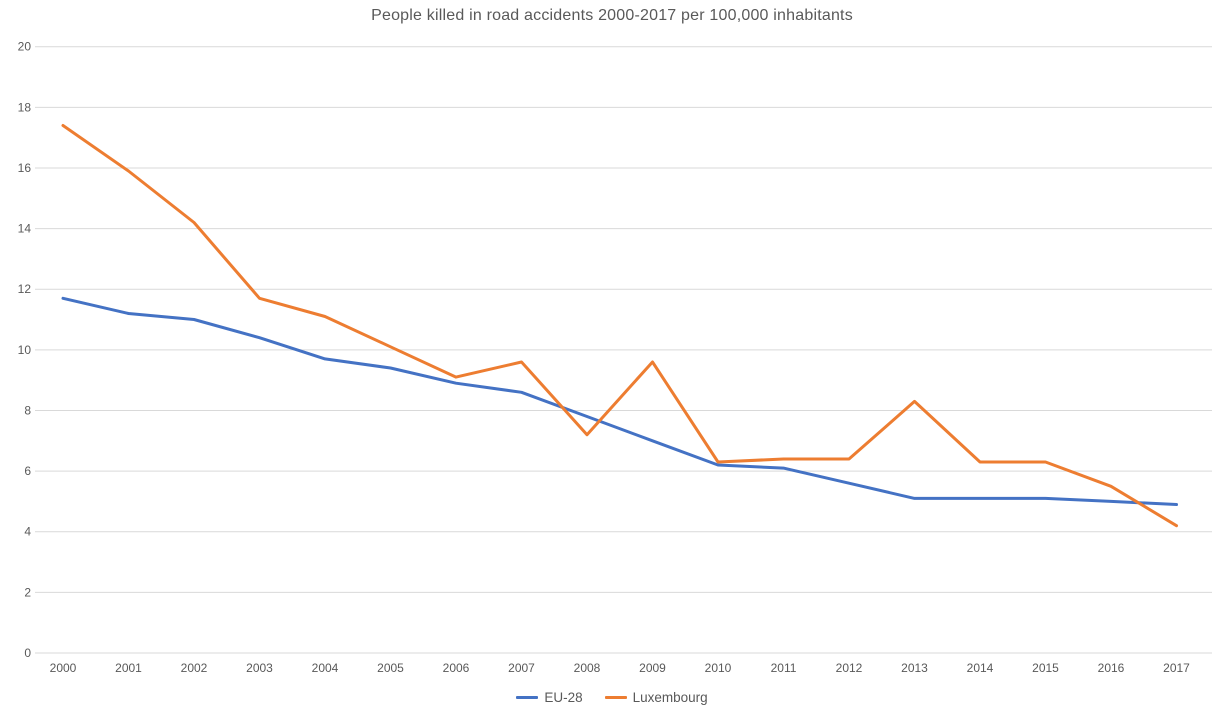  What do you see at coordinates (27, 532) in the screenshot?
I see `y-axis-tick-label: 4` at bounding box center [27, 532].